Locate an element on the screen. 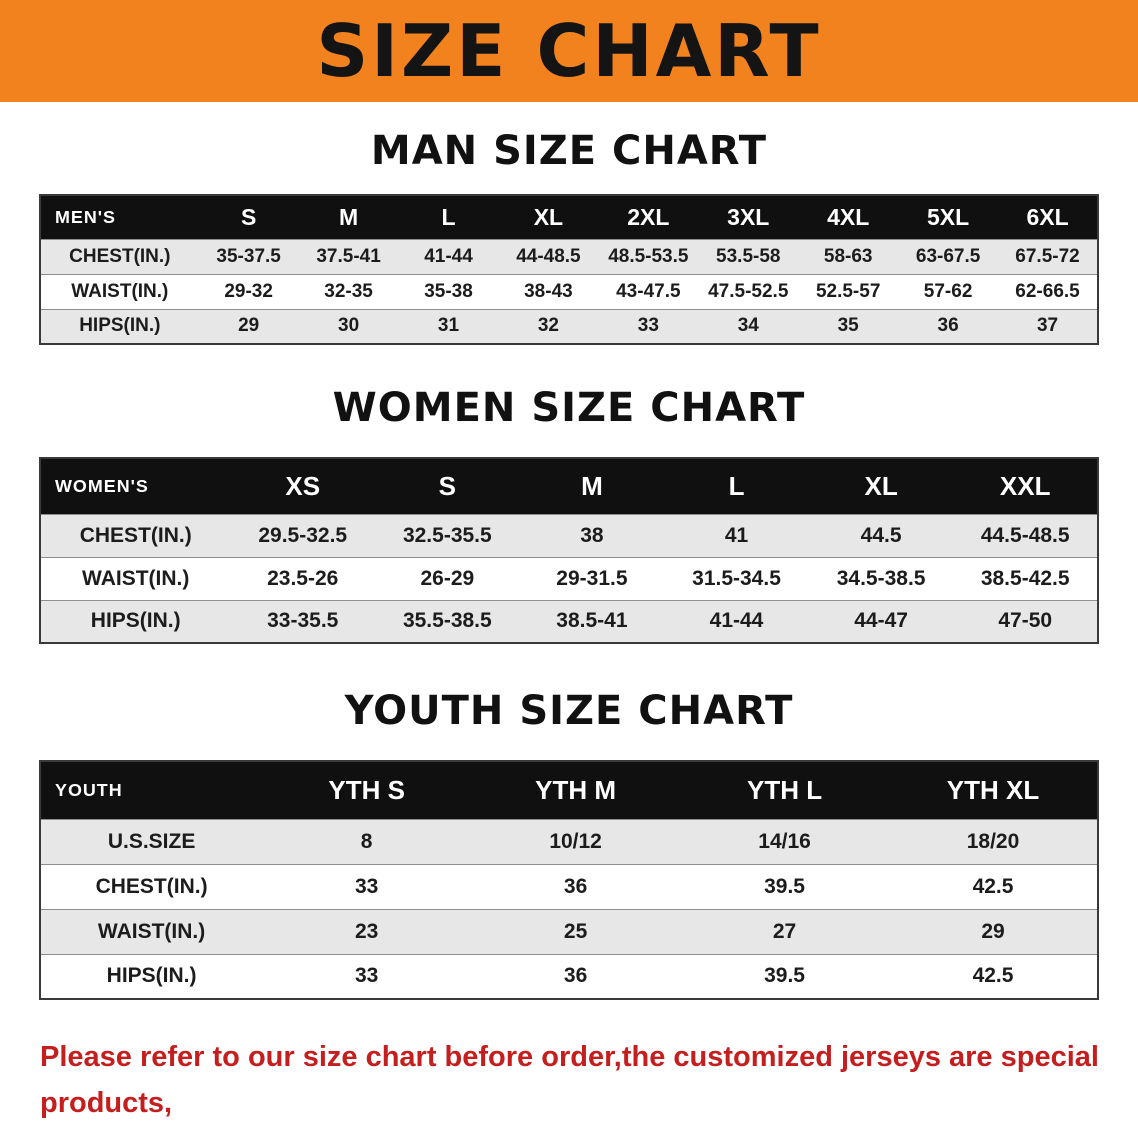  value-cell: 38.5-42.5 is located at coordinates (1025, 578).